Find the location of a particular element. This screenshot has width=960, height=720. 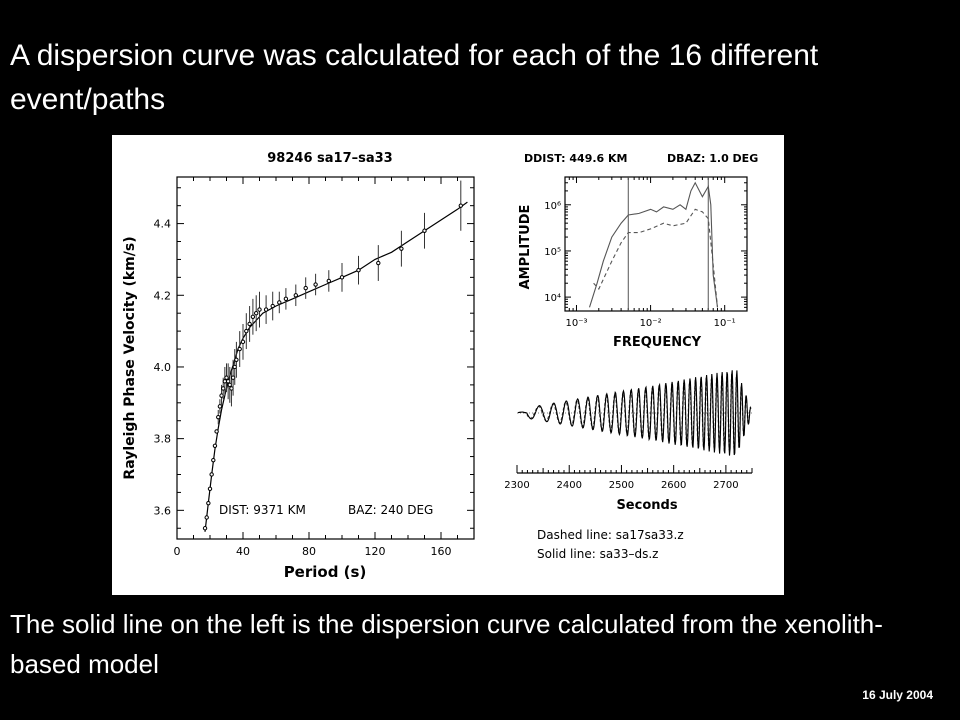

dispersion-ytick-label: 4.2 is located at coordinates (163, 295).